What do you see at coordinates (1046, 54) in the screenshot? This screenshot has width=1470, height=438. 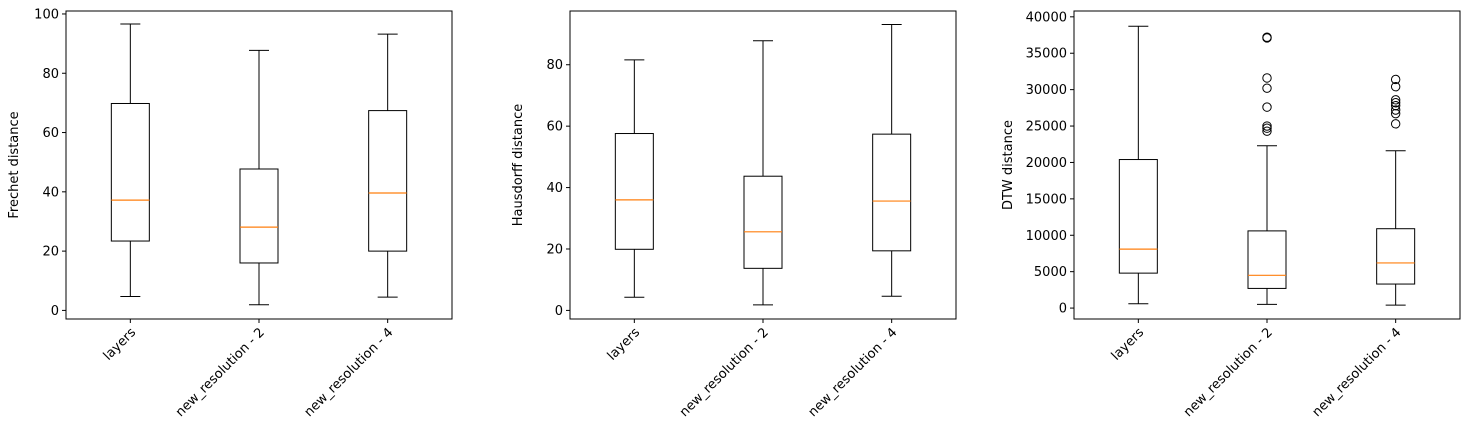 I see `y-tick-label: 35000` at bounding box center [1046, 54].